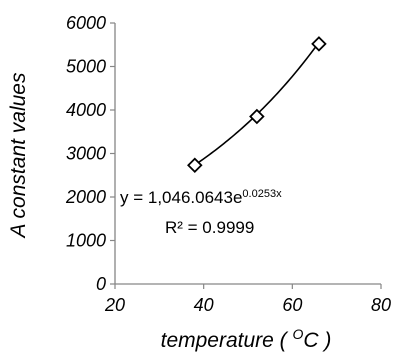  What do you see at coordinates (101, 284) in the screenshot?
I see `y-tick-label: 0` at bounding box center [101, 284].